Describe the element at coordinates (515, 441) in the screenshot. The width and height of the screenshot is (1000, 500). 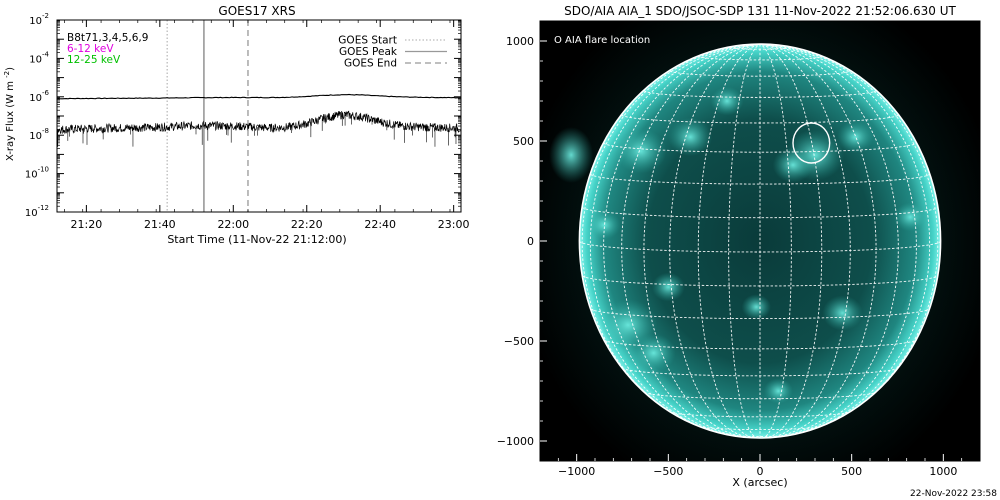
I see `aia-y-tick-label: −1000` at that location.